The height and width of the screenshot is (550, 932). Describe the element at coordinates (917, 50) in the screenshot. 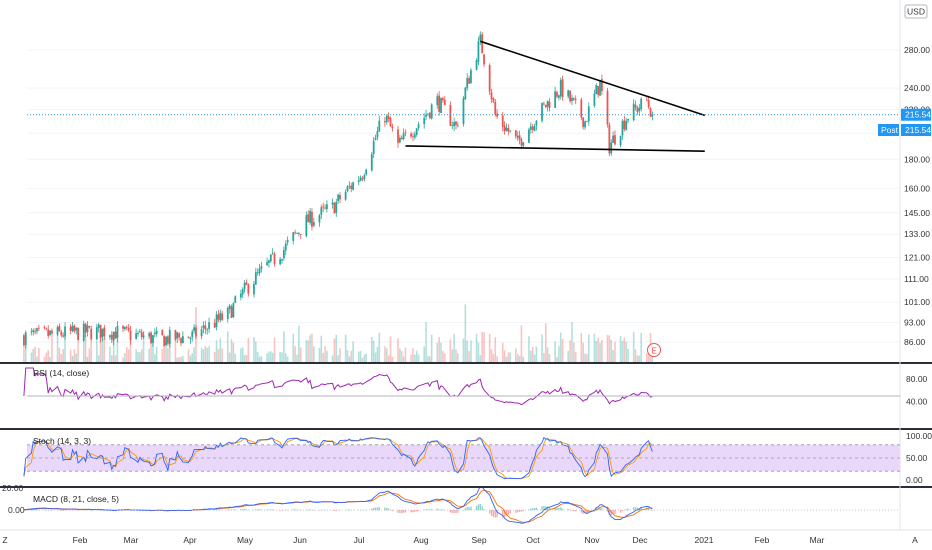

I see `price-tick-label: 280.00` at that location.